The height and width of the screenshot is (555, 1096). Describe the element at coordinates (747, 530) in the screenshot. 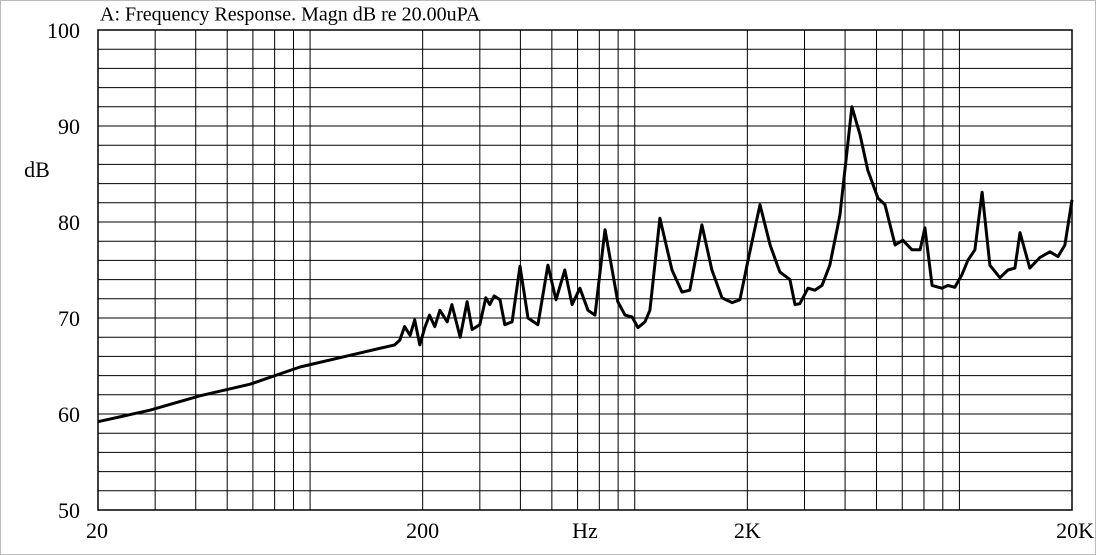

I see `x-tick-label: 2K` at that location.